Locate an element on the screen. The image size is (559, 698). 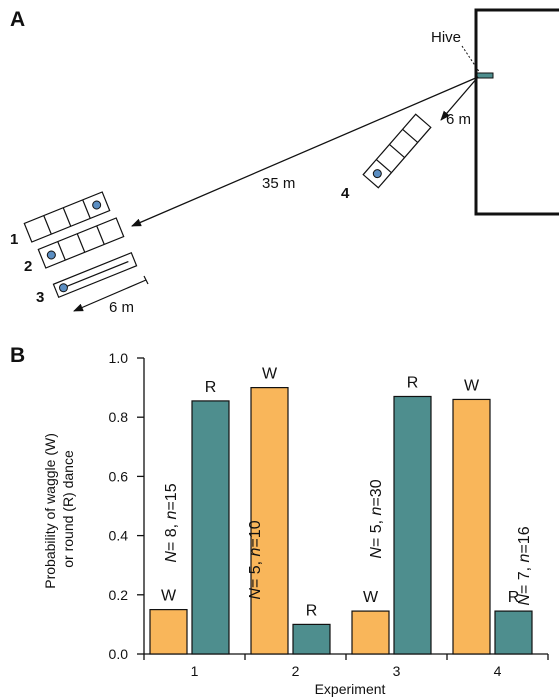
tunnel-3-number: 3 is located at coordinates (40, 297).